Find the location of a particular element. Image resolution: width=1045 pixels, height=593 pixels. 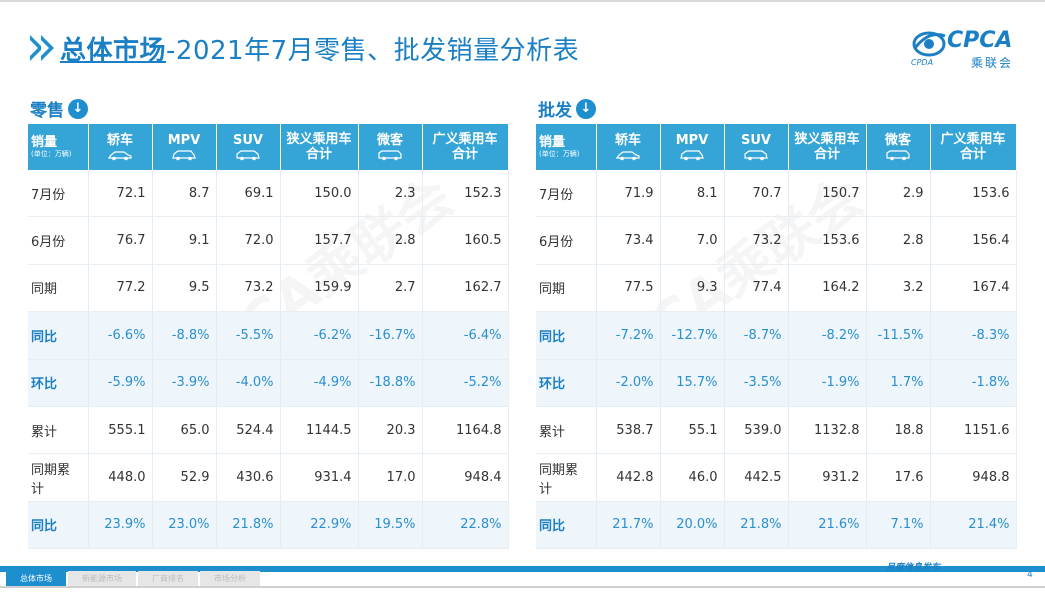

table-row: 7月份 71.9 8.1 70.7 150.7 2.9 153.6 is located at coordinates (776, 194).